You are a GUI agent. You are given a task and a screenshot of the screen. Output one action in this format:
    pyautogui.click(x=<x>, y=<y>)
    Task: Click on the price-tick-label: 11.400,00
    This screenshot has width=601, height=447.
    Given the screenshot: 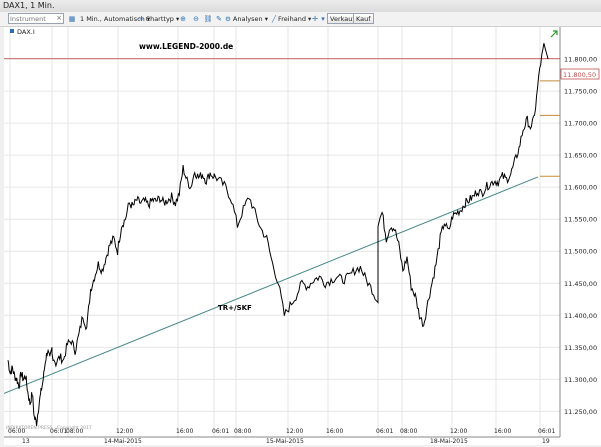 What is the action you would take?
    pyautogui.click(x=580, y=316)
    